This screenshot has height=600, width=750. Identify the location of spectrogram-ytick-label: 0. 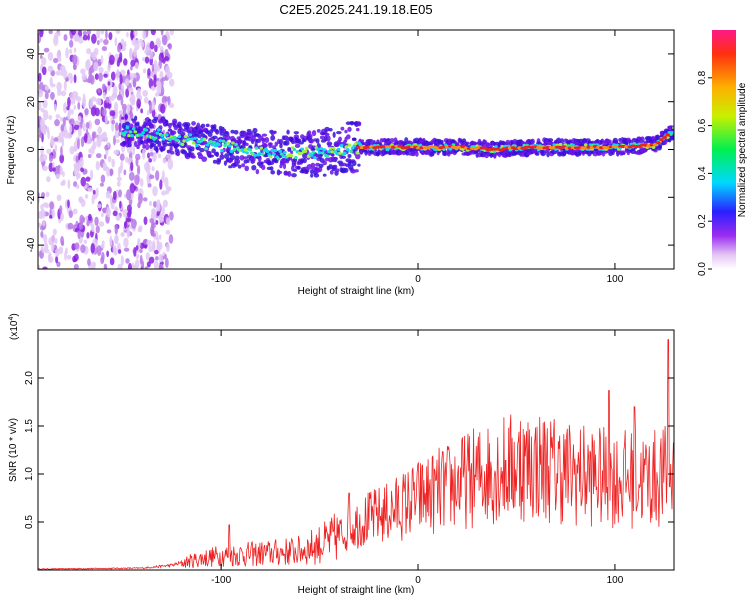
(31, 149).